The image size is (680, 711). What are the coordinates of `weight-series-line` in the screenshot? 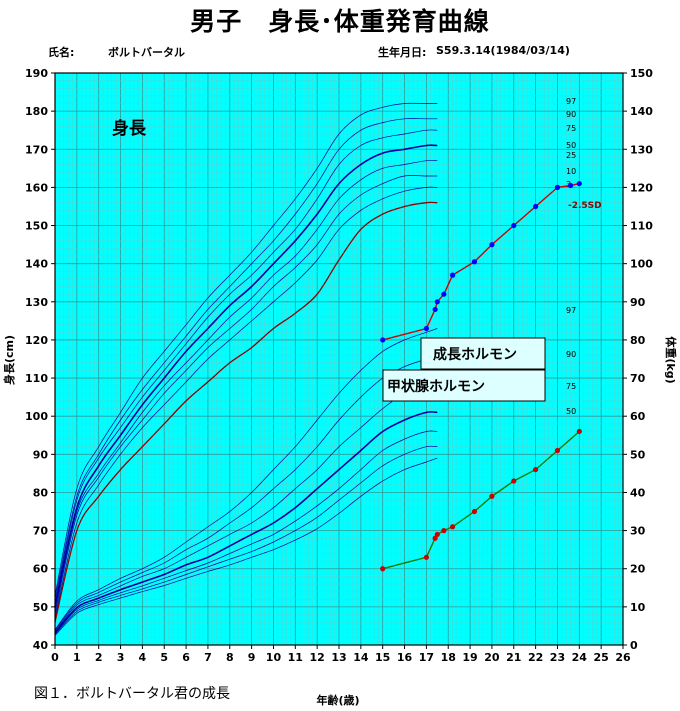 It's located at (481, 500).